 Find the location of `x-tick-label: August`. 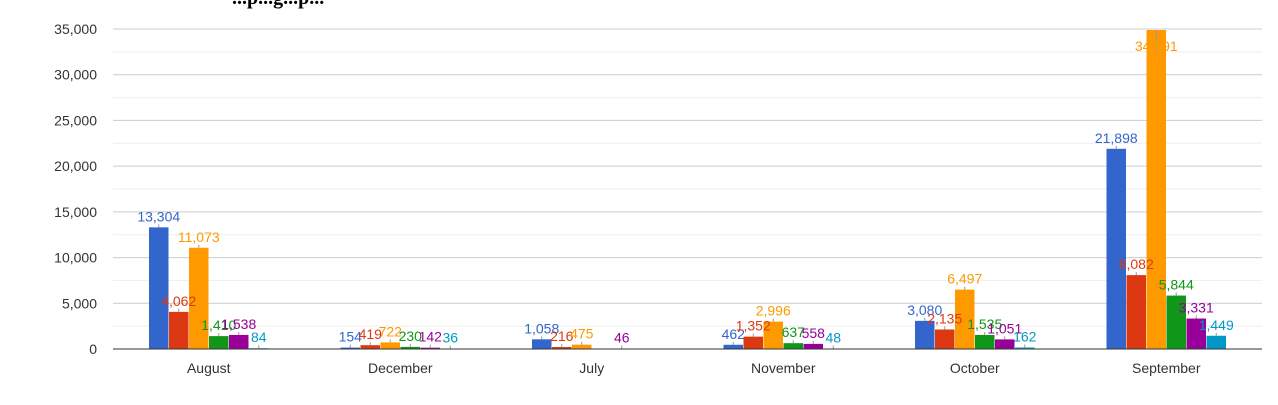

x-tick-label: August is located at coordinates (209, 368).